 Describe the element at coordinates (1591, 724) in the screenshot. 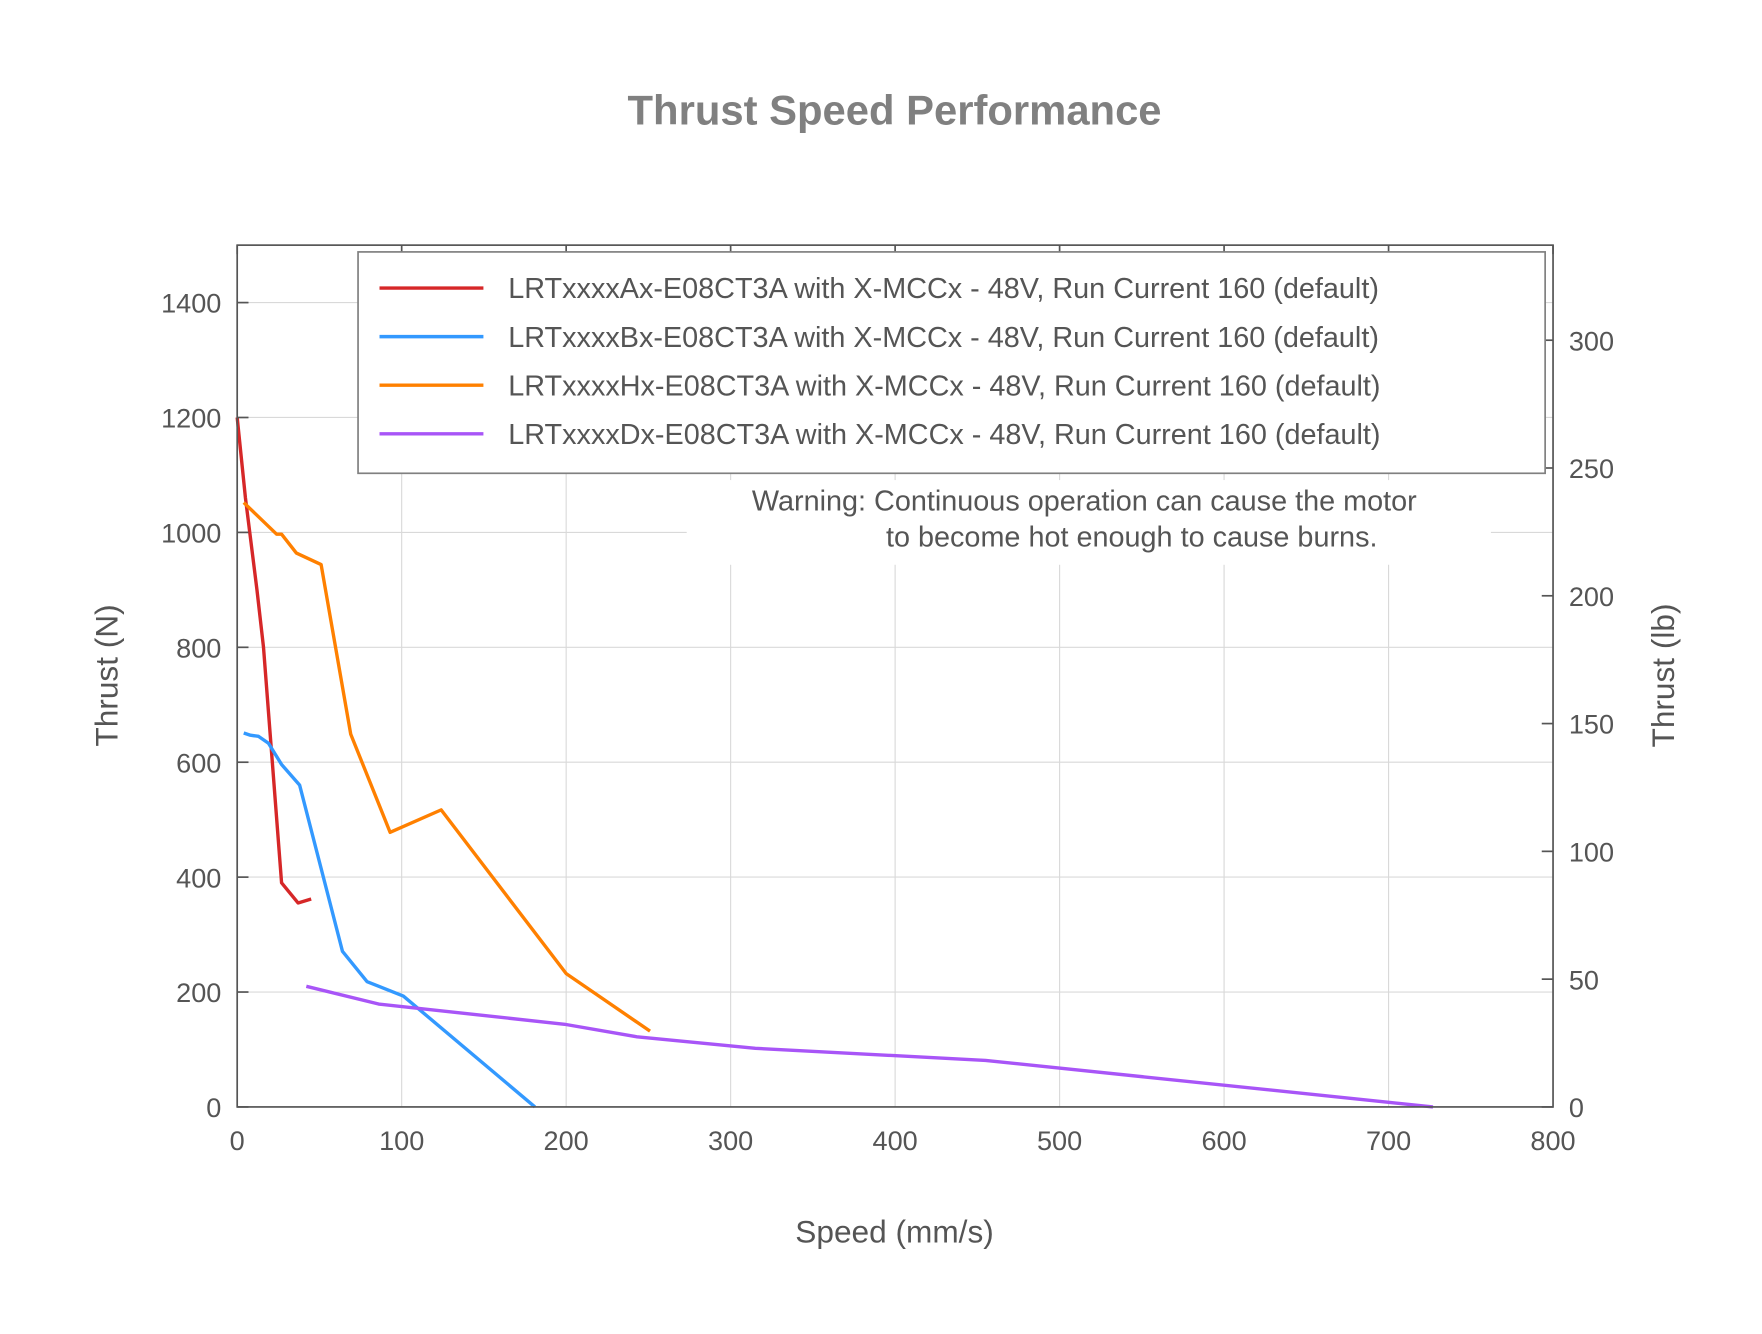

I see `y2-tick-label: 150` at that location.